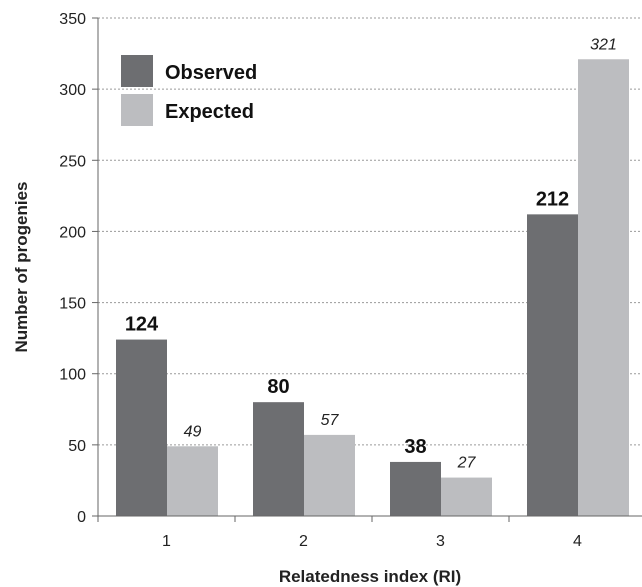  Describe the element at coordinates (603, 44) in the screenshot. I see `data-label-expected-4: 321` at that location.